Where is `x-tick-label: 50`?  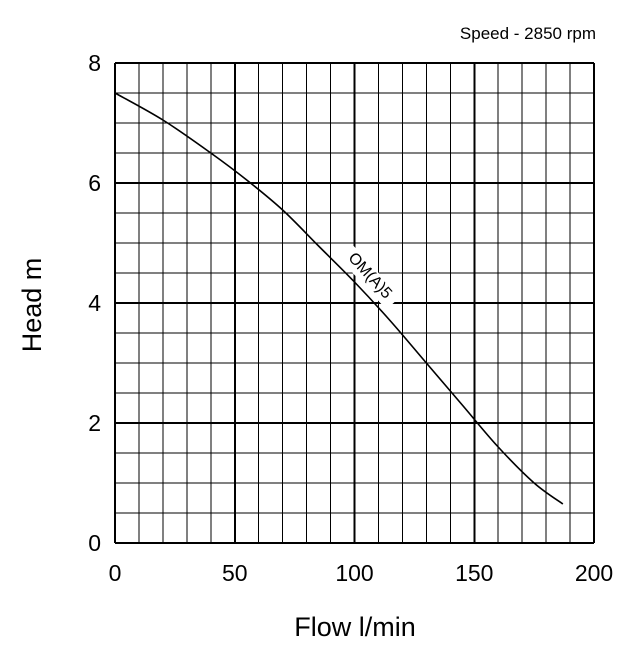 x-tick-label: 50 is located at coordinates (235, 573).